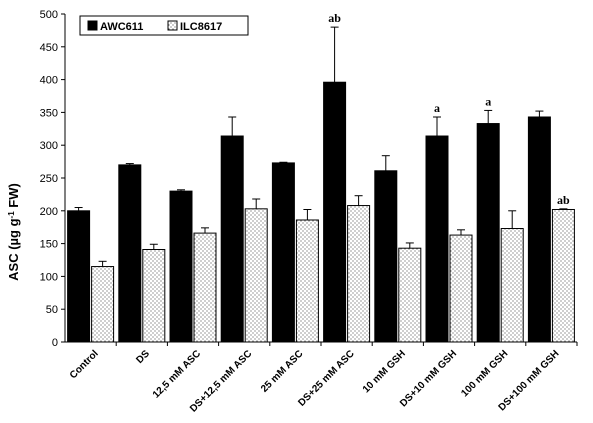 Image resolution: width=593 pixels, height=423 pixels. Describe the element at coordinates (326, 378) in the screenshot. I see `x-category-label: DS+25 mM ASC` at that location.